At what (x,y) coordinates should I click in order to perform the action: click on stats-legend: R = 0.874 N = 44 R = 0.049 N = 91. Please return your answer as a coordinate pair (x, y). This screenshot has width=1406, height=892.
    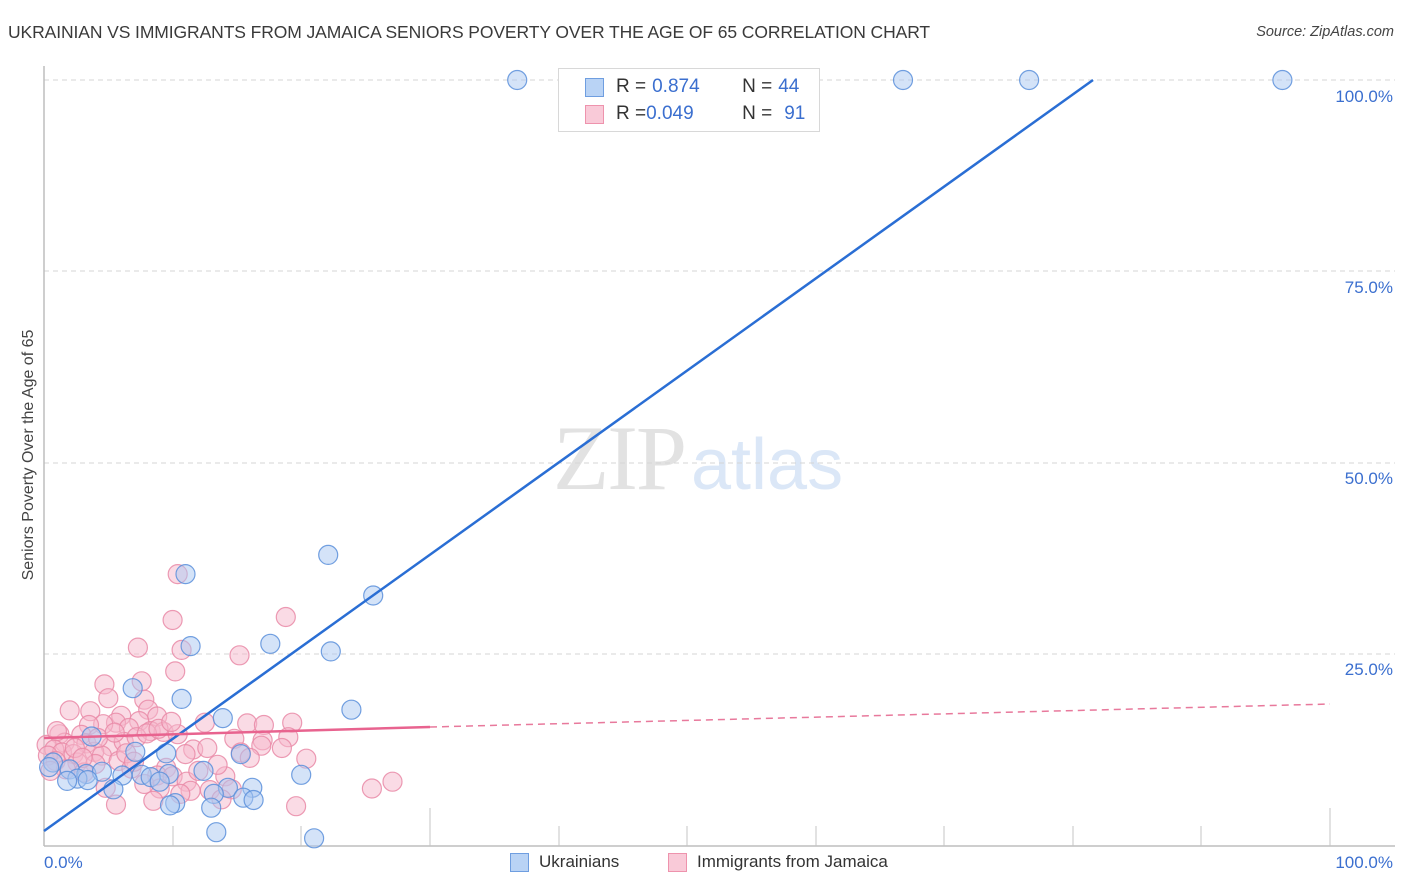
    Looking at the image, I should click on (689, 100).